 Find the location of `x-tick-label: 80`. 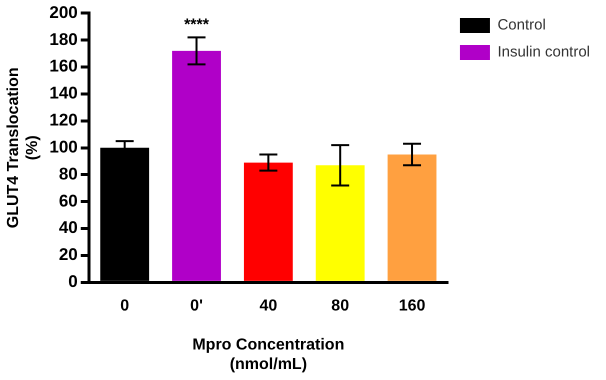

x-tick-label: 80 is located at coordinates (340, 305).